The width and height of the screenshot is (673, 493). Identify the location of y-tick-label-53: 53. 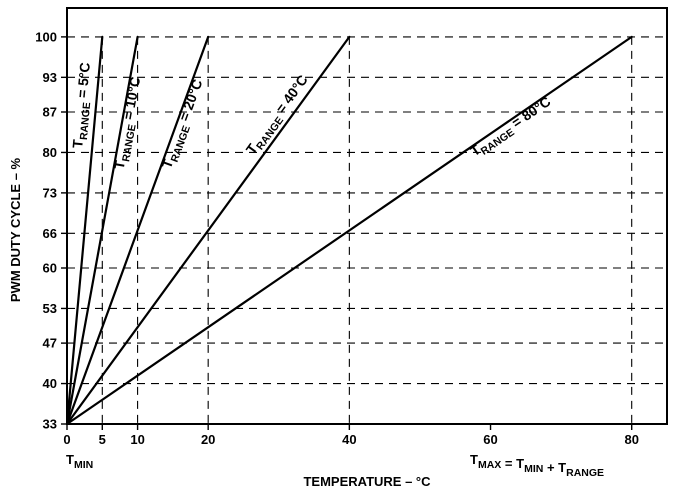
(50, 308).